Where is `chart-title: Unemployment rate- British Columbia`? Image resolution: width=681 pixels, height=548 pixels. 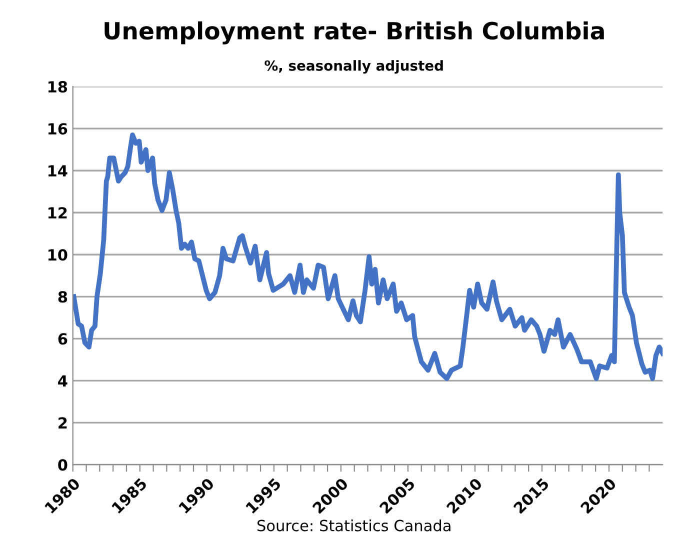 chart-title: Unemployment rate- British Columbia is located at coordinates (354, 32).